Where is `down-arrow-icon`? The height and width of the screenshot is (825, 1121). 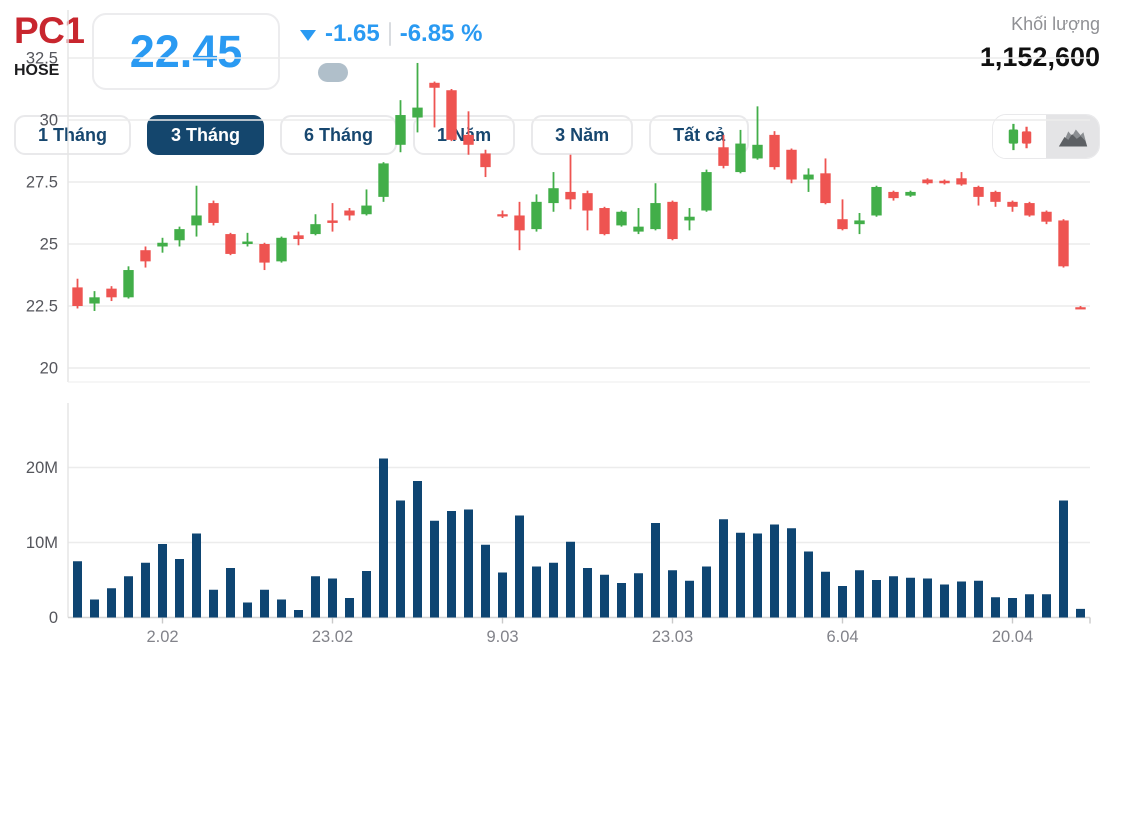 down-arrow-icon is located at coordinates (308, 35).